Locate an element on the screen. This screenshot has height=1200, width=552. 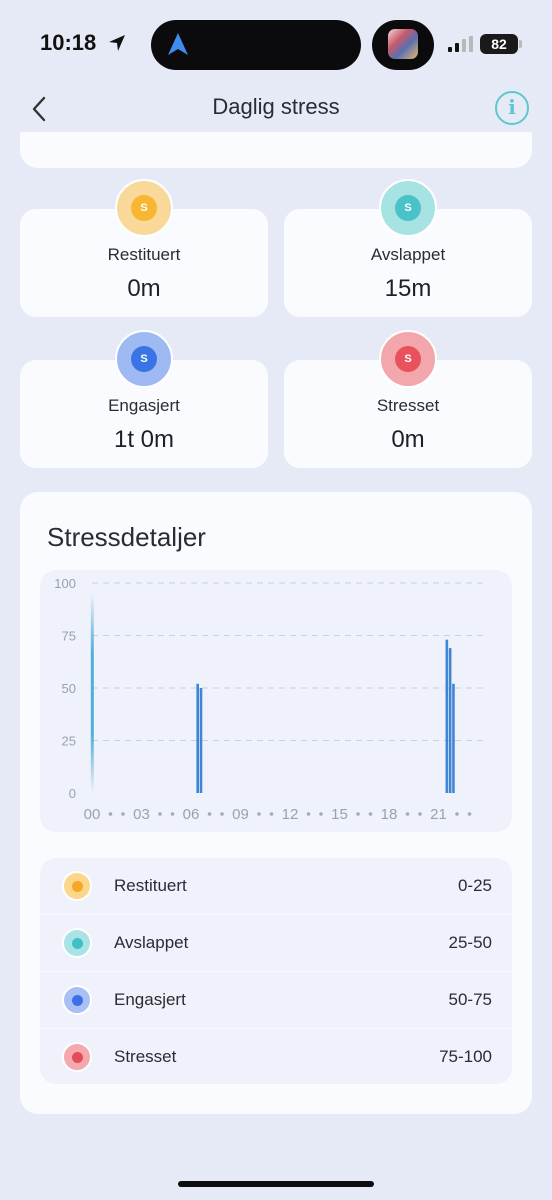
chevron-left-icon is located at coordinates (39, 109).